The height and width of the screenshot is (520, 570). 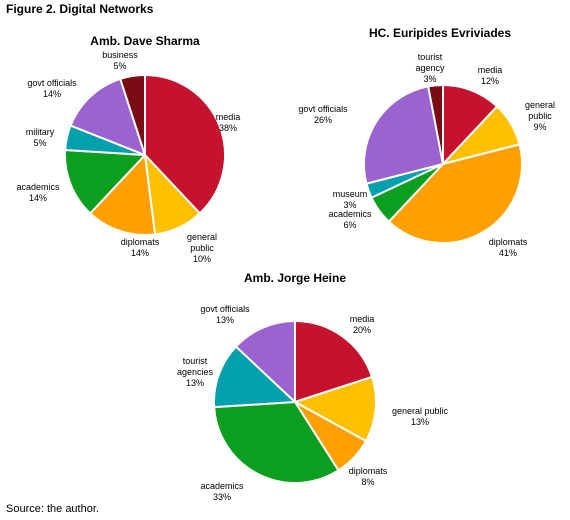 What do you see at coordinates (335, 409) in the screenshot?
I see `pie-slice-general-public` at bounding box center [335, 409].